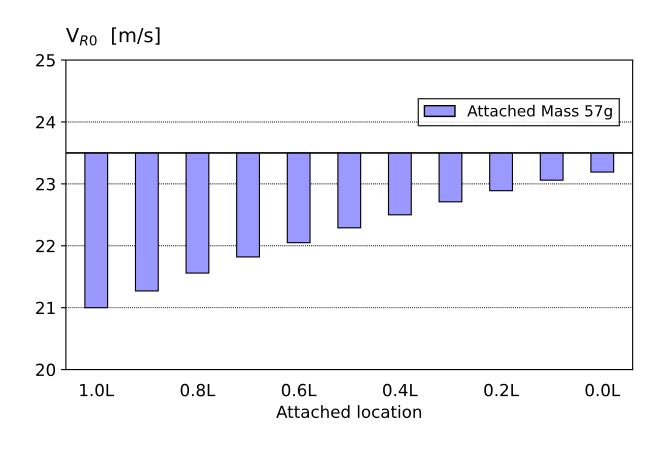 The height and width of the screenshot is (462, 659). I want to click on y-axis-title: V$_{R0}$ [m/s], so click(113, 36).